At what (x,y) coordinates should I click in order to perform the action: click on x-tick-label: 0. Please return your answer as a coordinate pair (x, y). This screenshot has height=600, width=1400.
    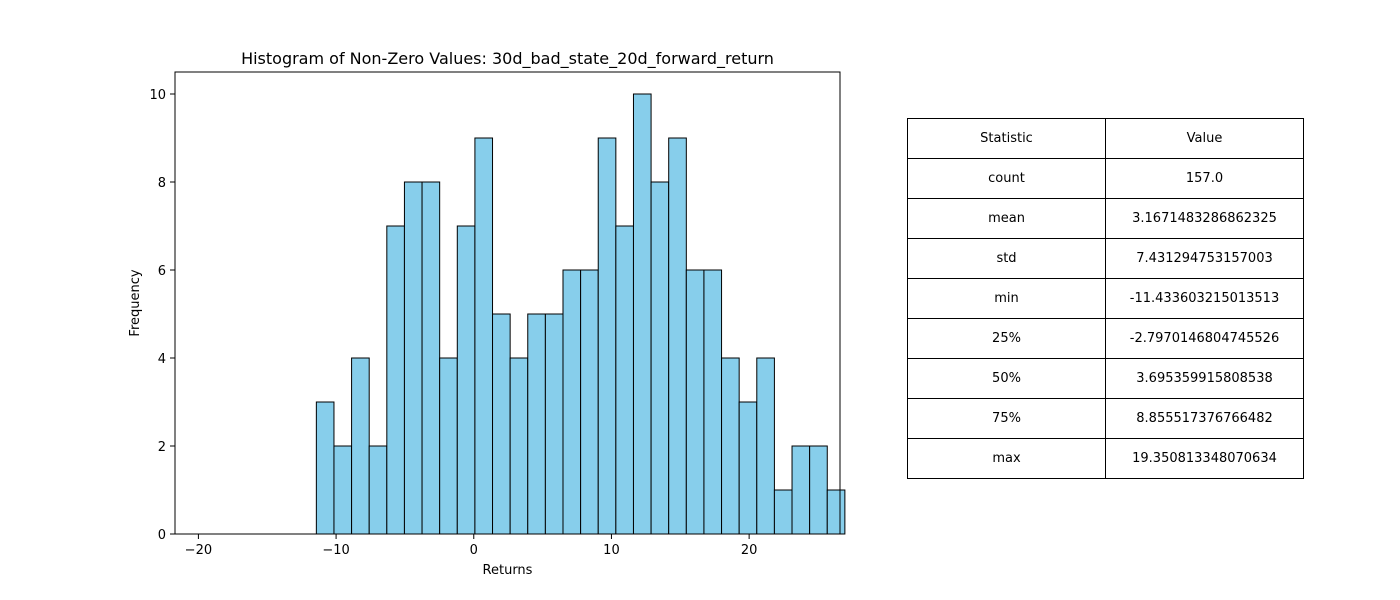
    Looking at the image, I should click on (474, 550).